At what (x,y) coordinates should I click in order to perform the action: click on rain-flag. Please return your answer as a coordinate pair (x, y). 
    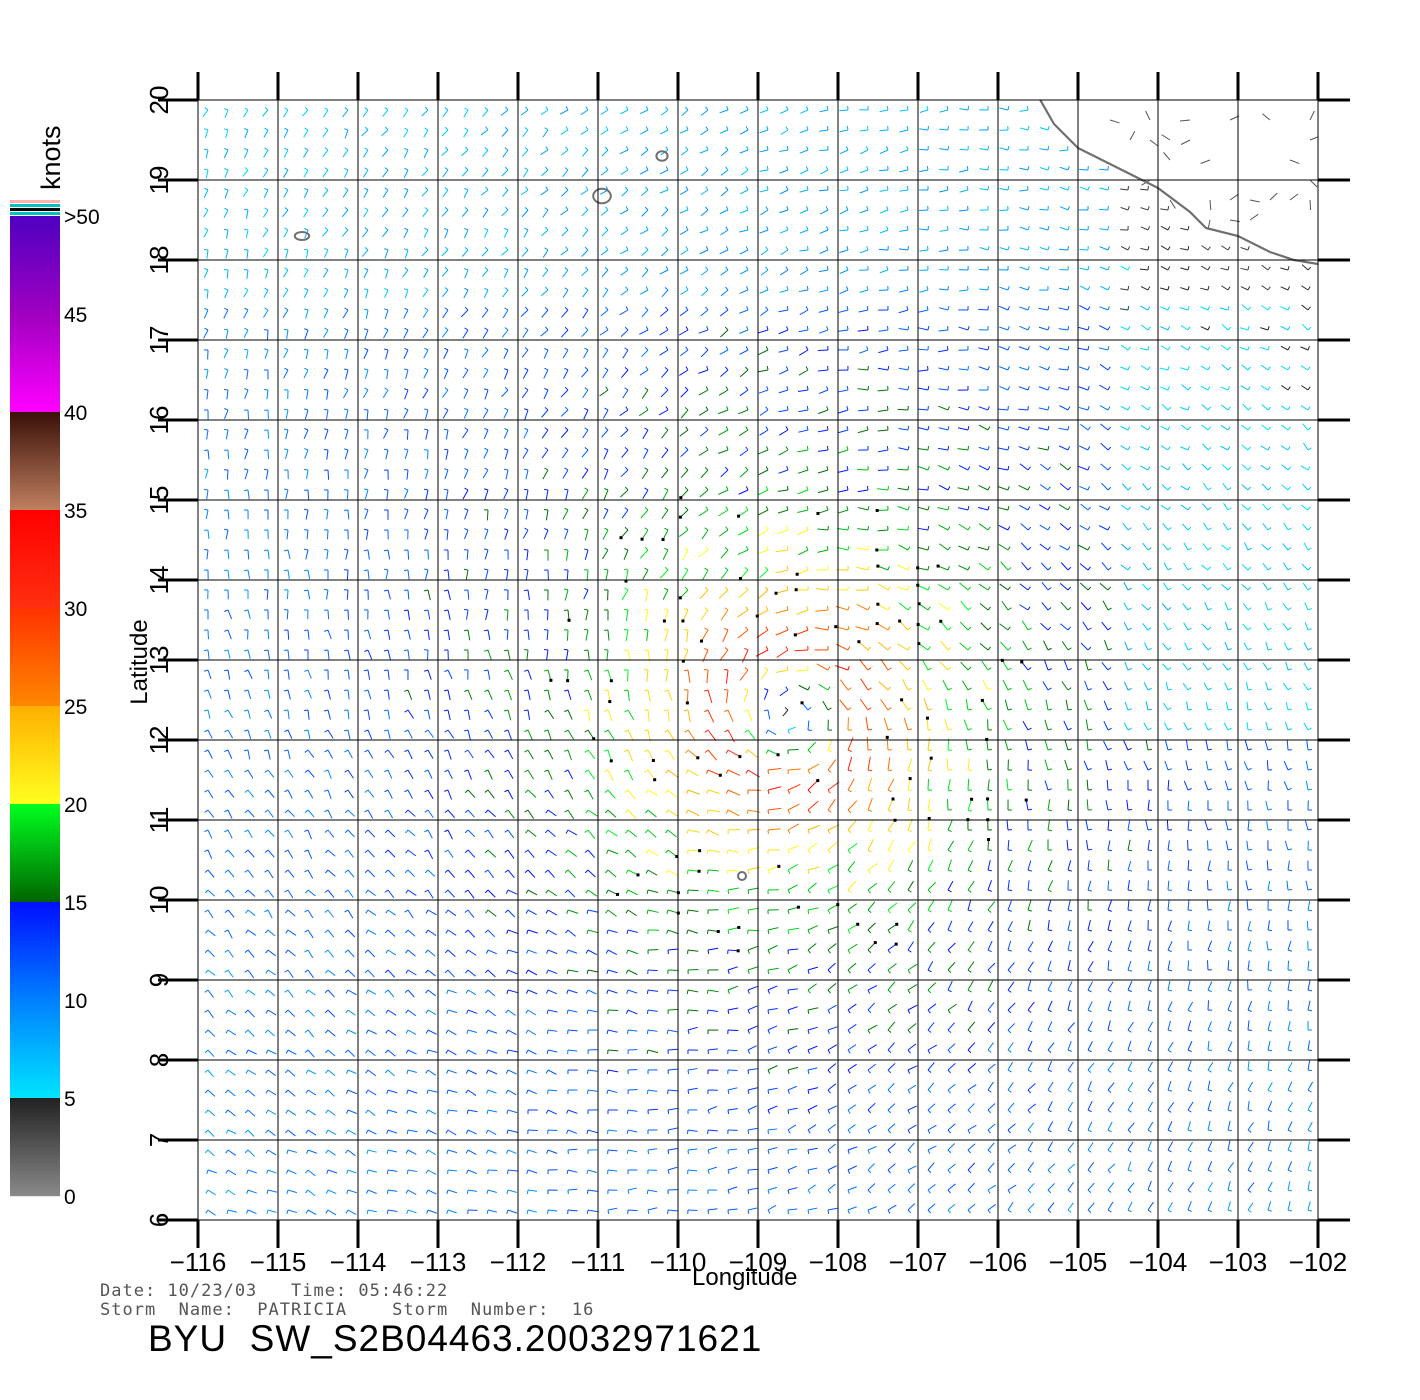
    Looking at the image, I should click on (887, 737).